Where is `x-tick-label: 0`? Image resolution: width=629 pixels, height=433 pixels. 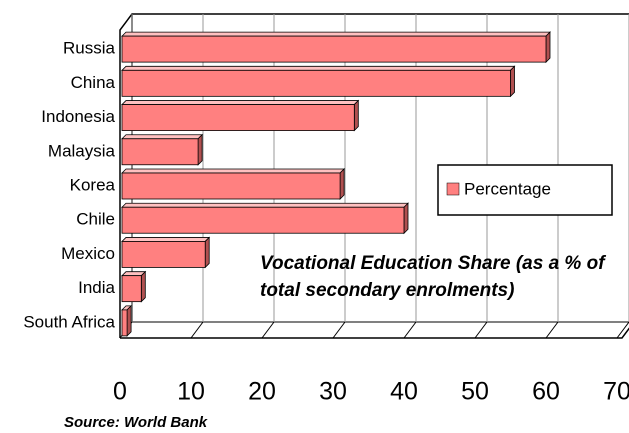
x-tick-label: 0 is located at coordinates (120, 392).